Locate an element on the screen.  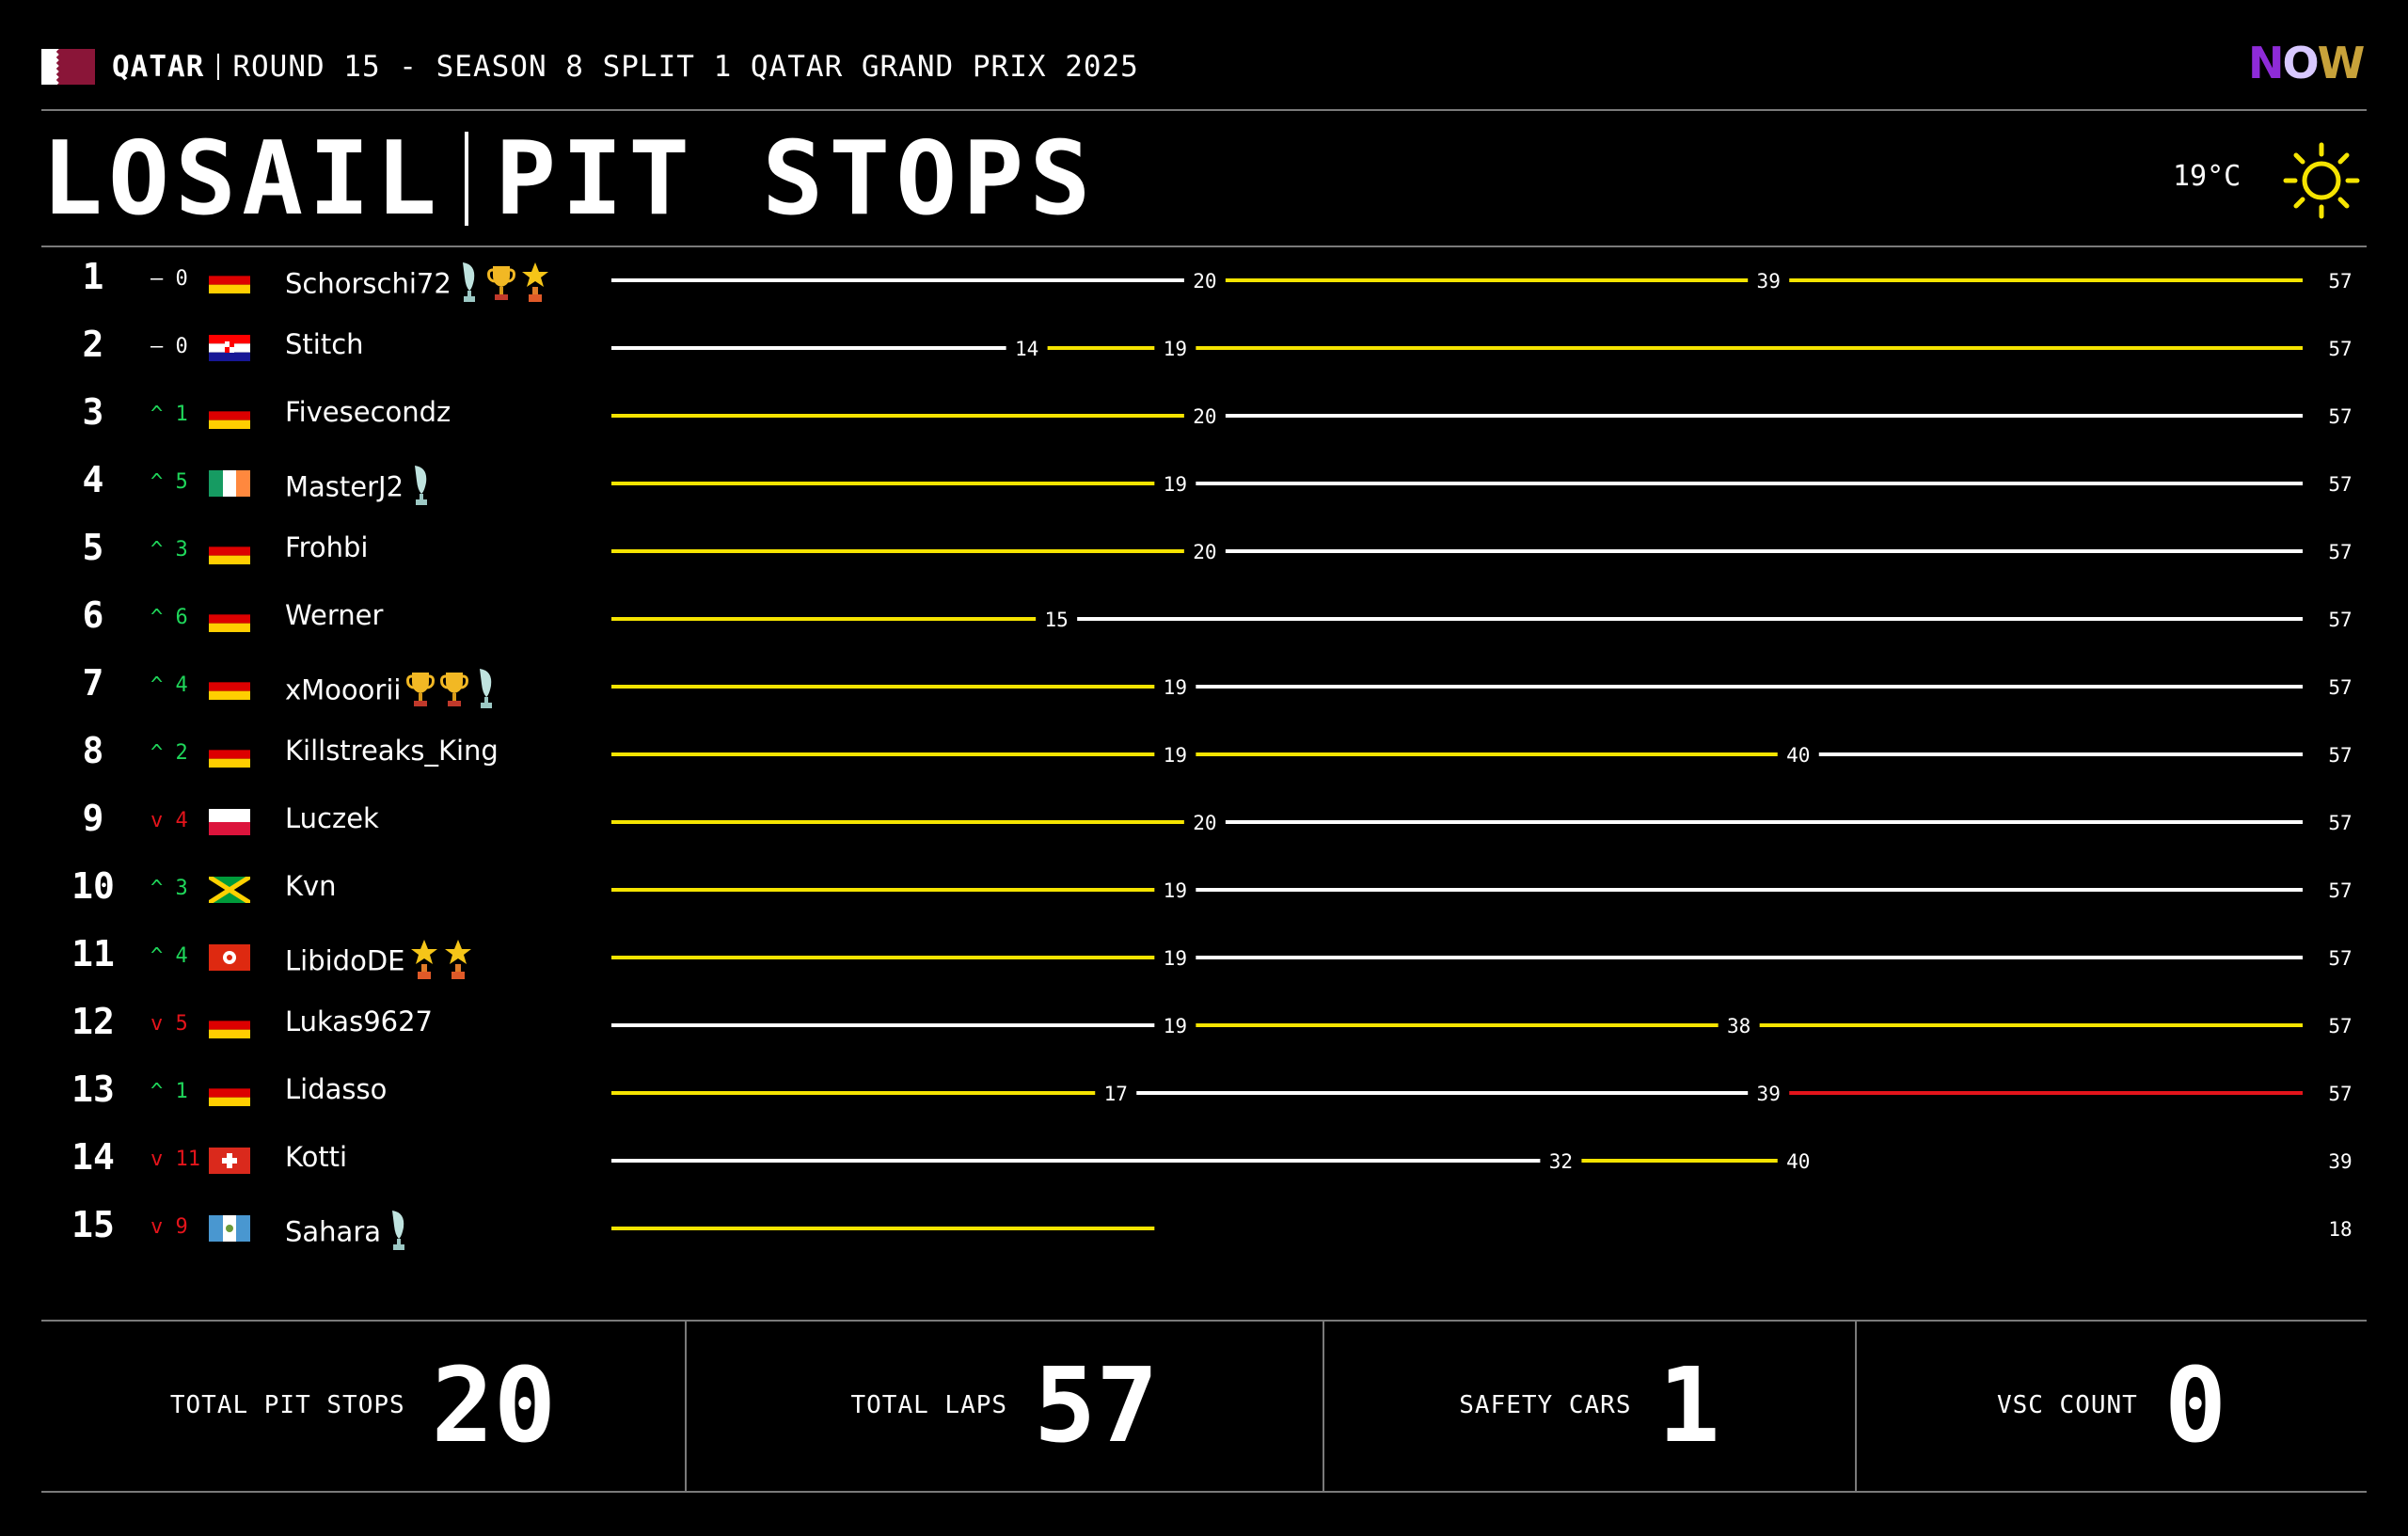
driver-name: Stitch is located at coordinates (324, 344).